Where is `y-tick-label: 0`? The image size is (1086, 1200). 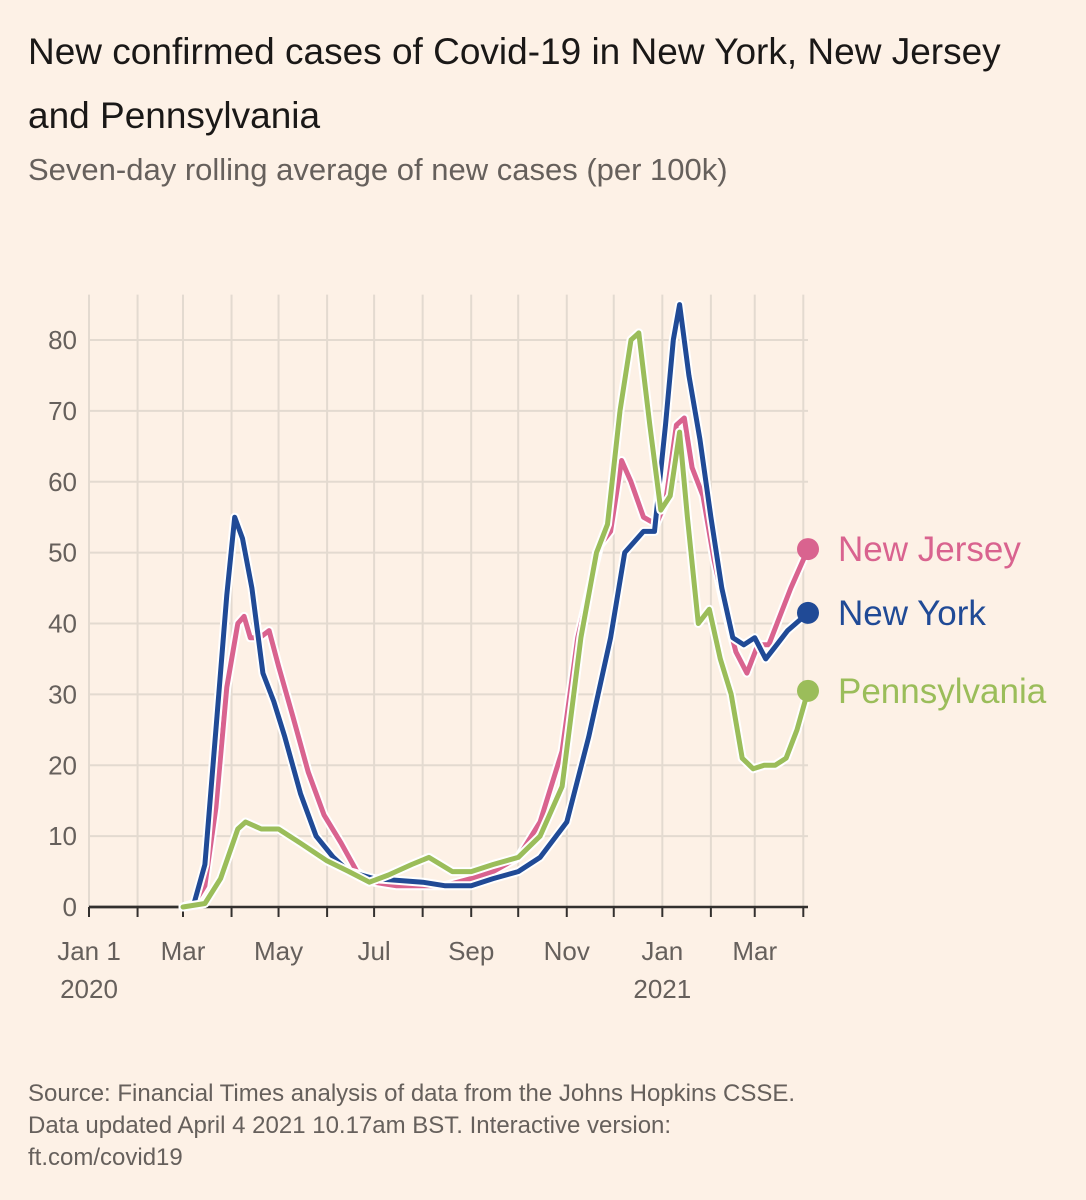 y-tick-label: 0 is located at coordinates (70, 907).